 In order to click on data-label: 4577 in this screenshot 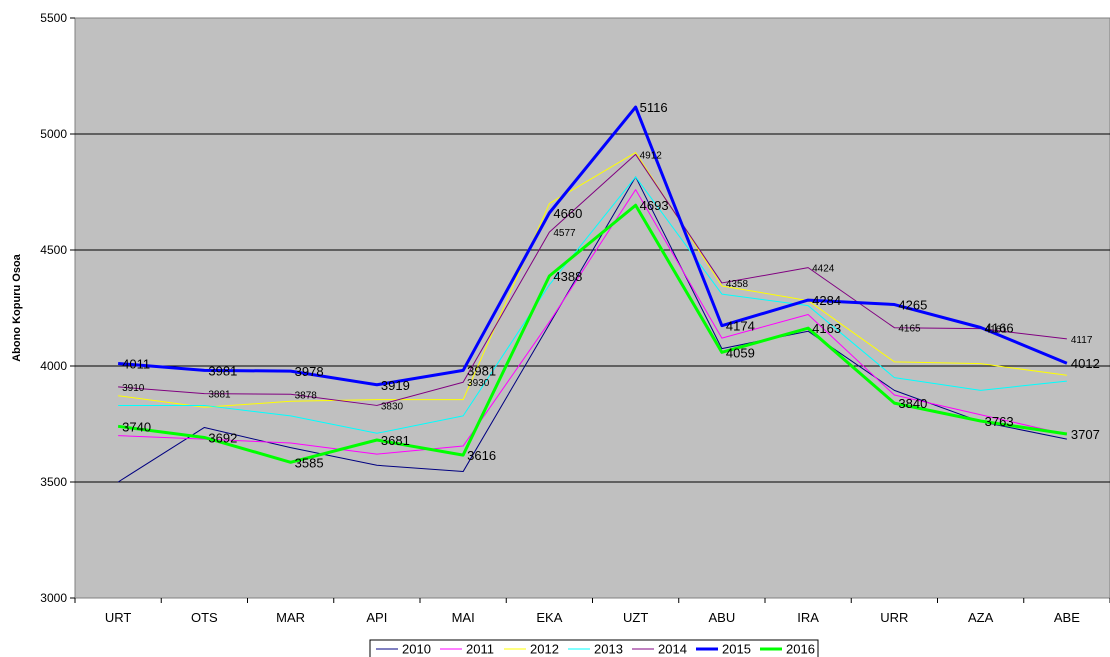, I will do `click(564, 233)`.